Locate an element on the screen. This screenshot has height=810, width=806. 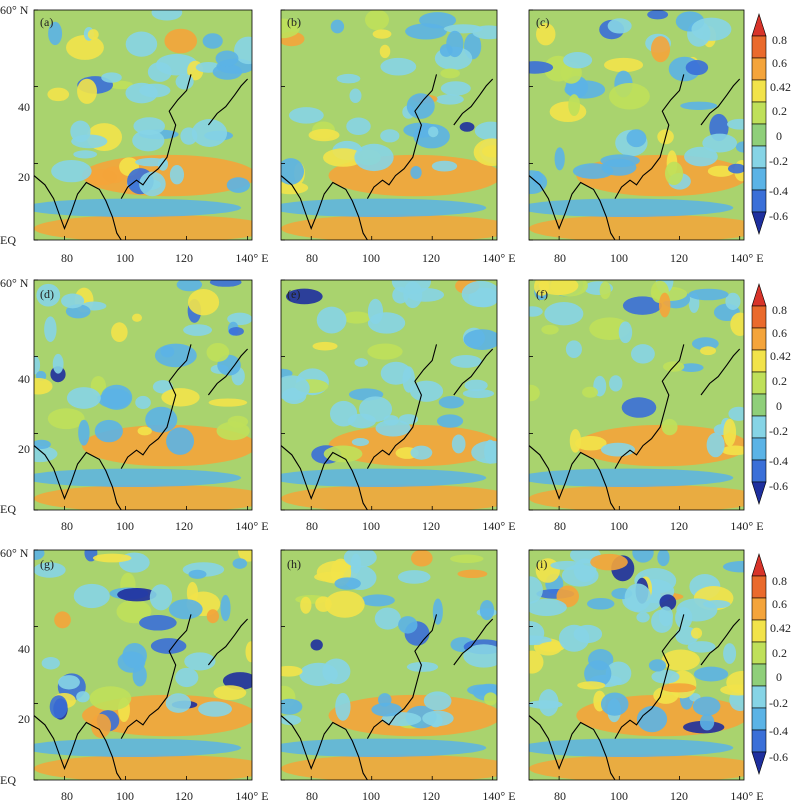
lon-label-80-c2: 80 is located at coordinates (312, 258).